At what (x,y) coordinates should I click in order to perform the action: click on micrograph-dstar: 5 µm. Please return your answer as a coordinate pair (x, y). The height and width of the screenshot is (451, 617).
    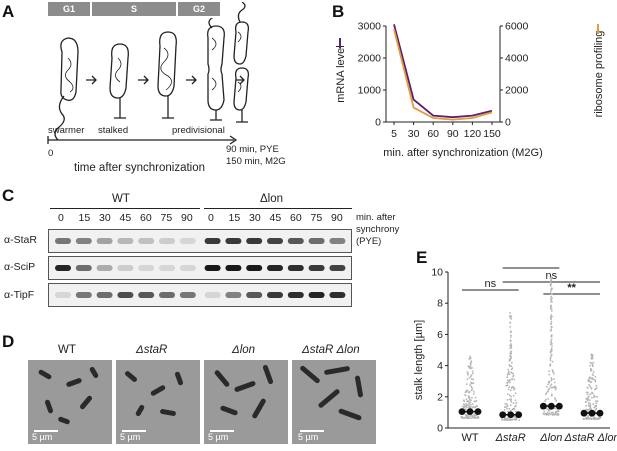
    Looking at the image, I should click on (158, 402).